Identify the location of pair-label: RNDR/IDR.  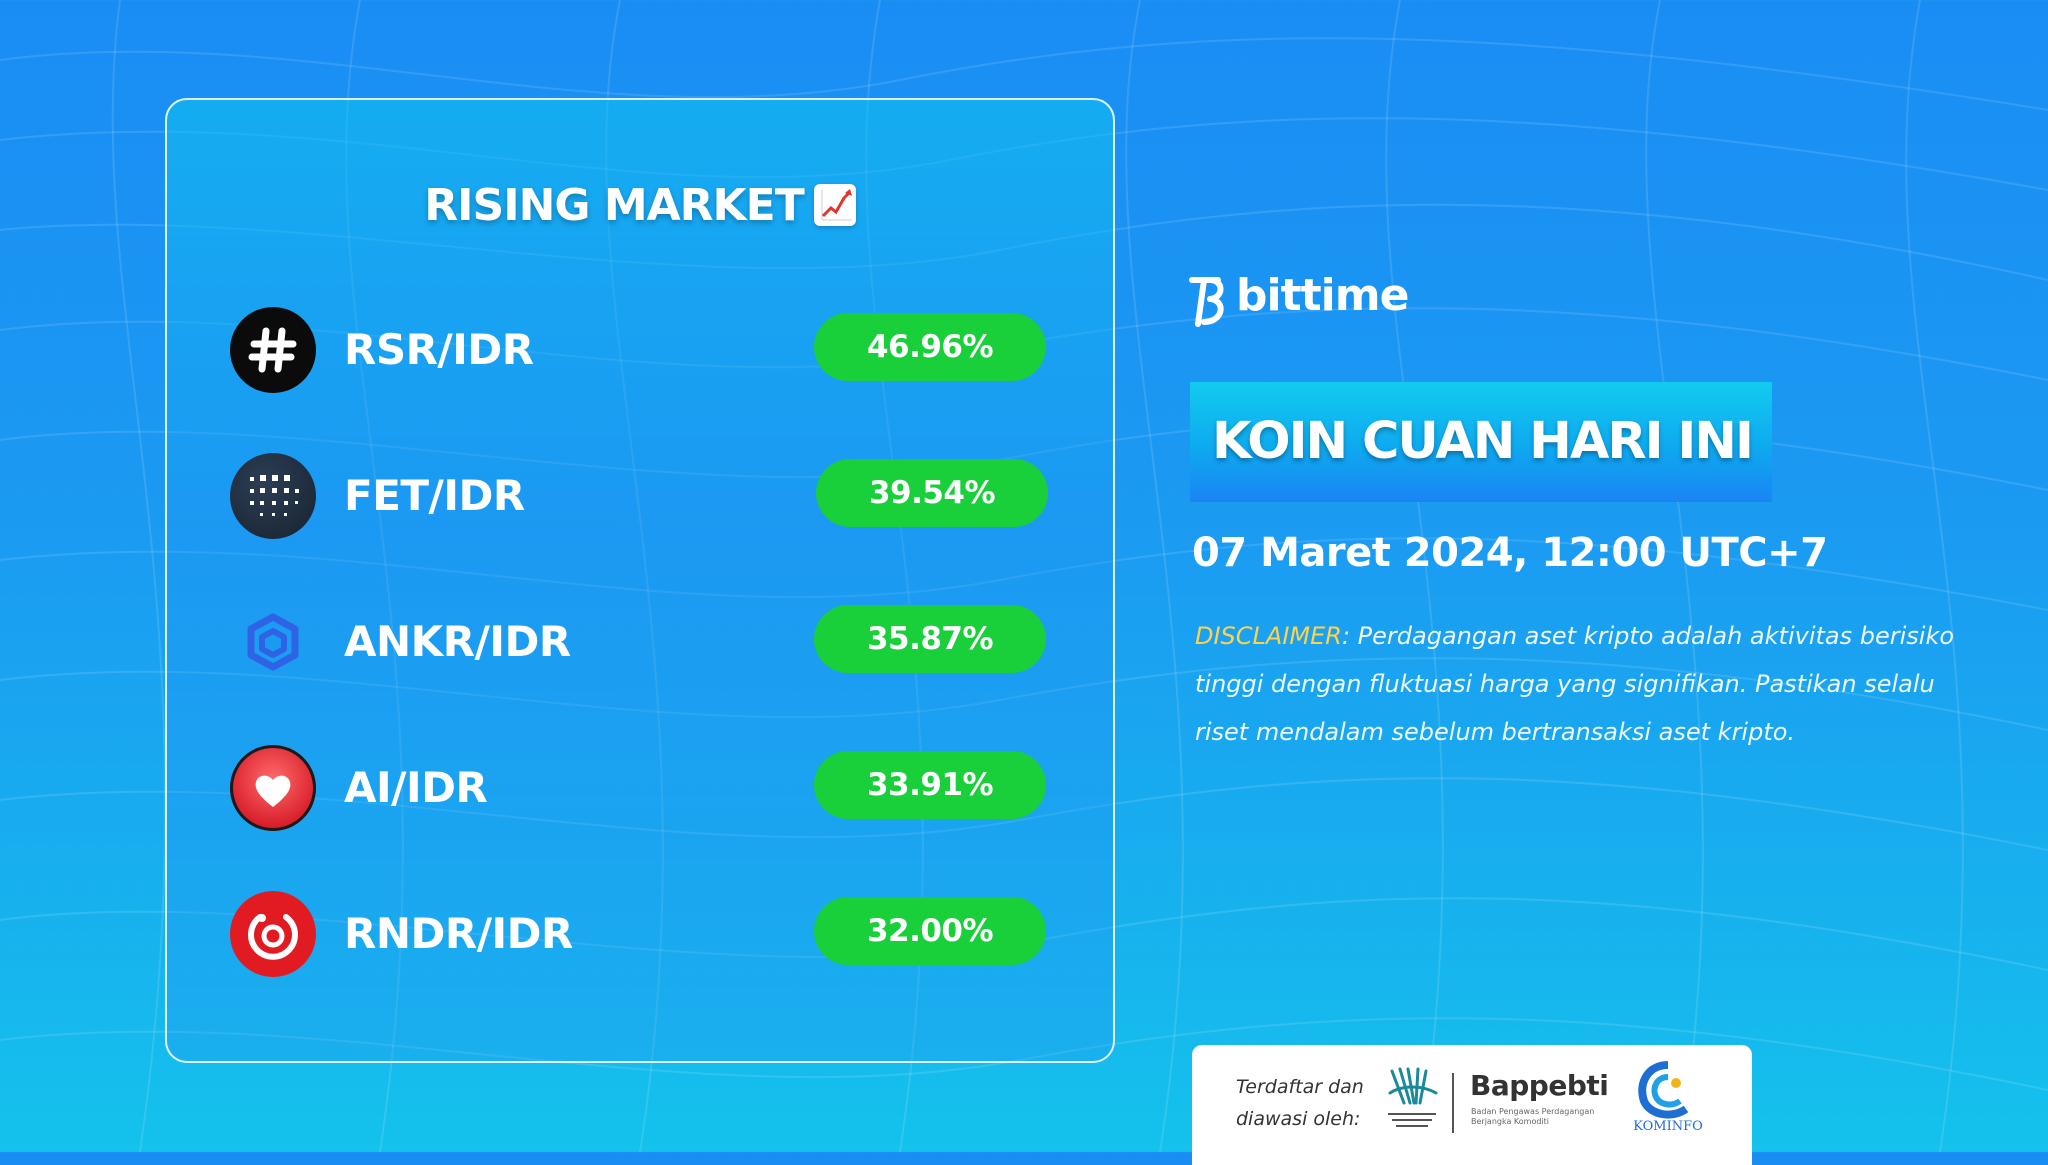
(458, 933).